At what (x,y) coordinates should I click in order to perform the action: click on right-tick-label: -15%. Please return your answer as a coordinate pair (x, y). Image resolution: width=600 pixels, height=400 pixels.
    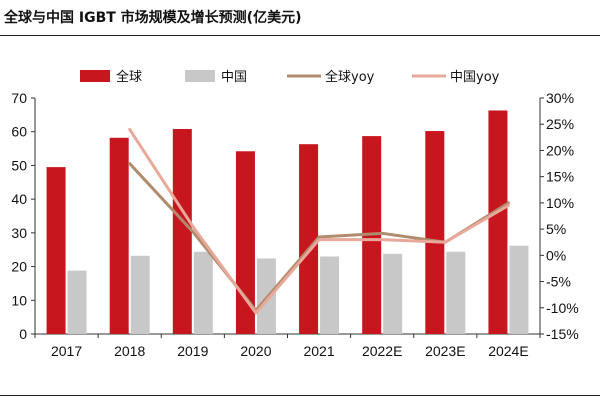
    Looking at the image, I should click on (562, 334).